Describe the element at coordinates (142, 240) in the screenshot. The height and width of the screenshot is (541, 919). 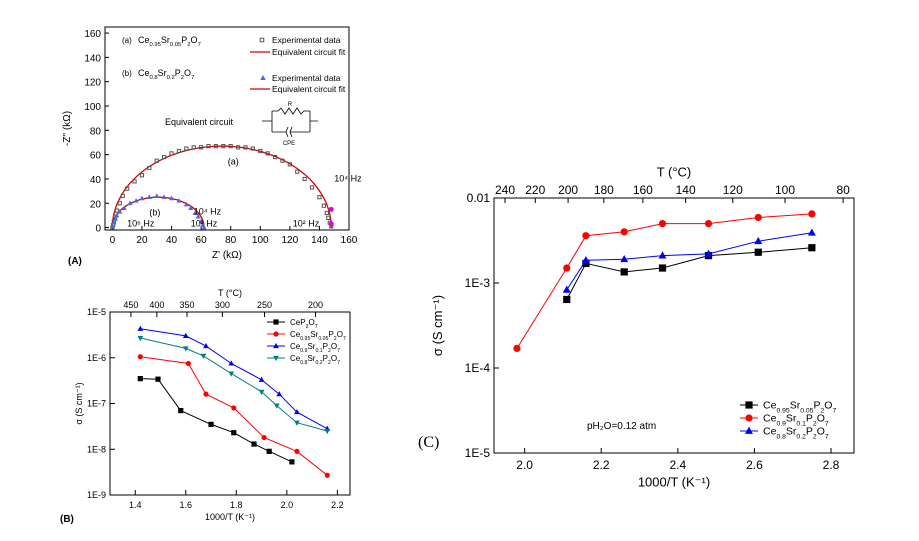
I see `x-tick-label: 20` at that location.